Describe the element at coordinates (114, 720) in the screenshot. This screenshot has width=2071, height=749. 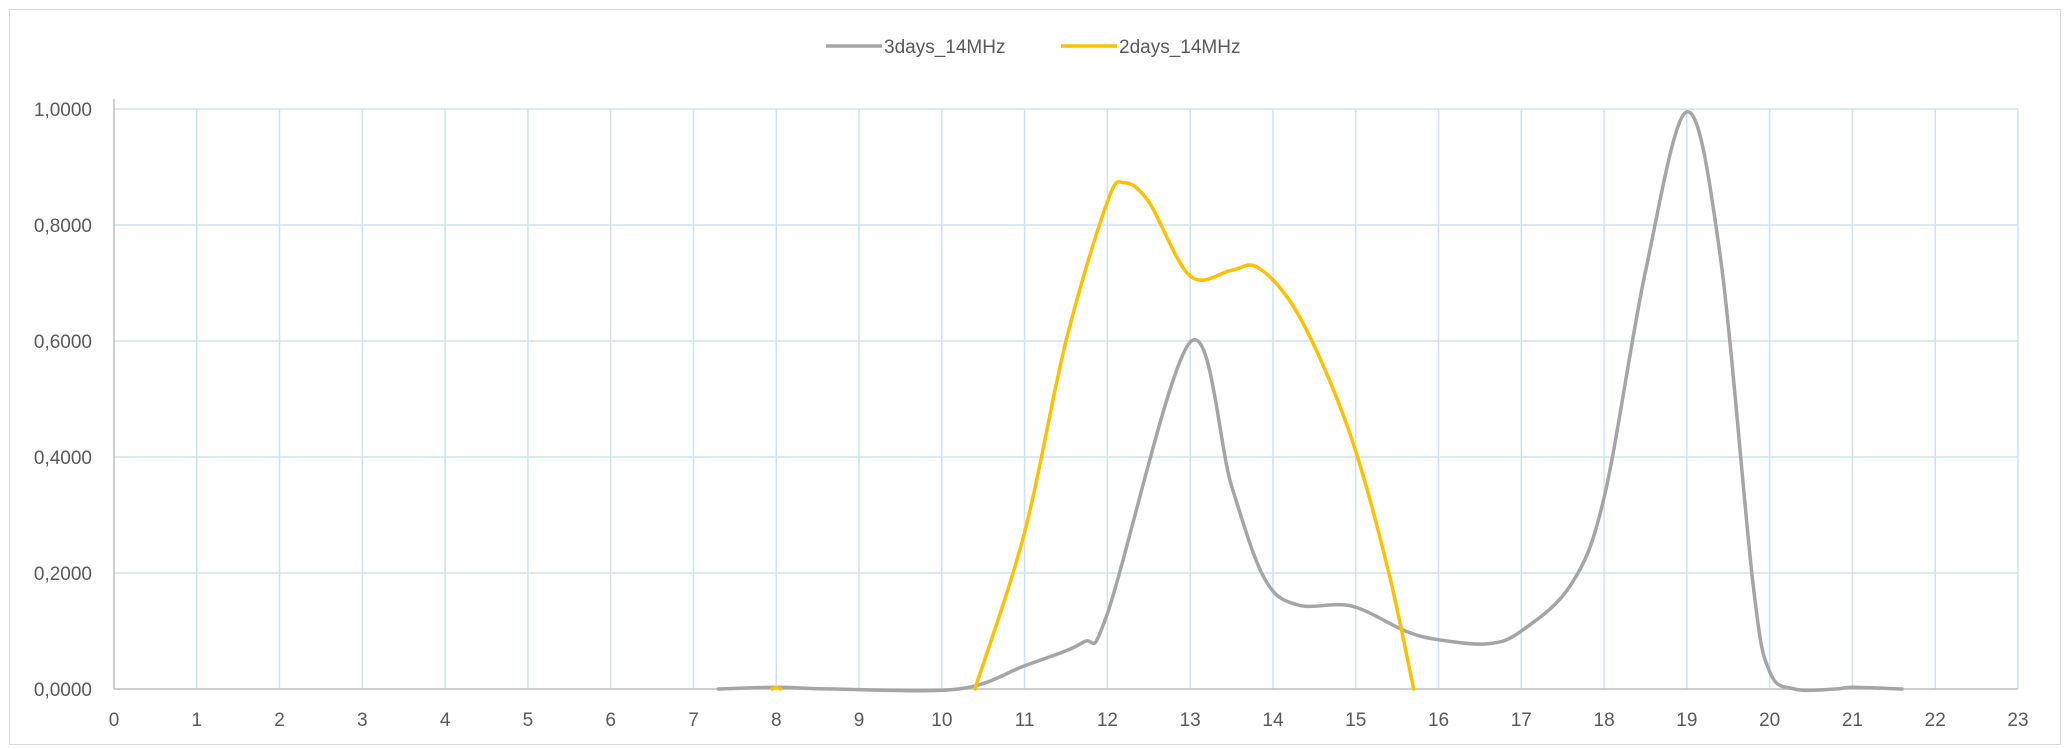
I see `x-tick-label: 0` at that location.